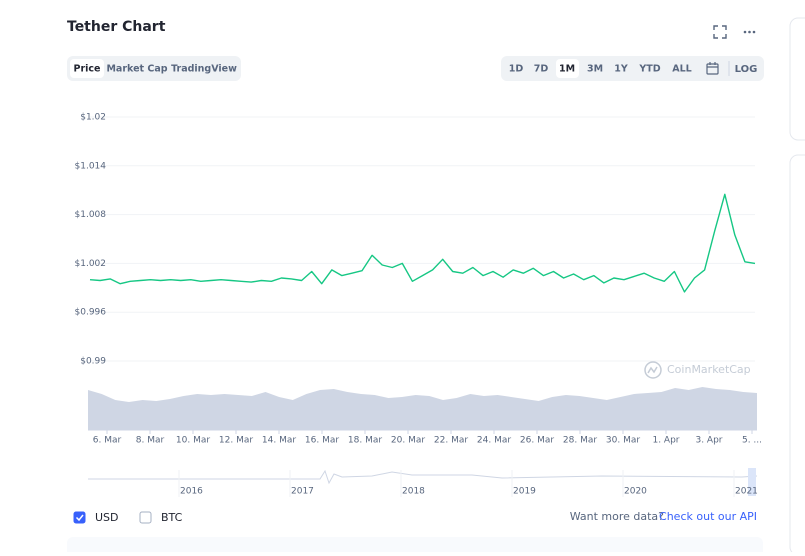 The image size is (805, 556). What do you see at coordinates (752, 482) in the screenshot?
I see `navigator-handle` at bounding box center [752, 482].